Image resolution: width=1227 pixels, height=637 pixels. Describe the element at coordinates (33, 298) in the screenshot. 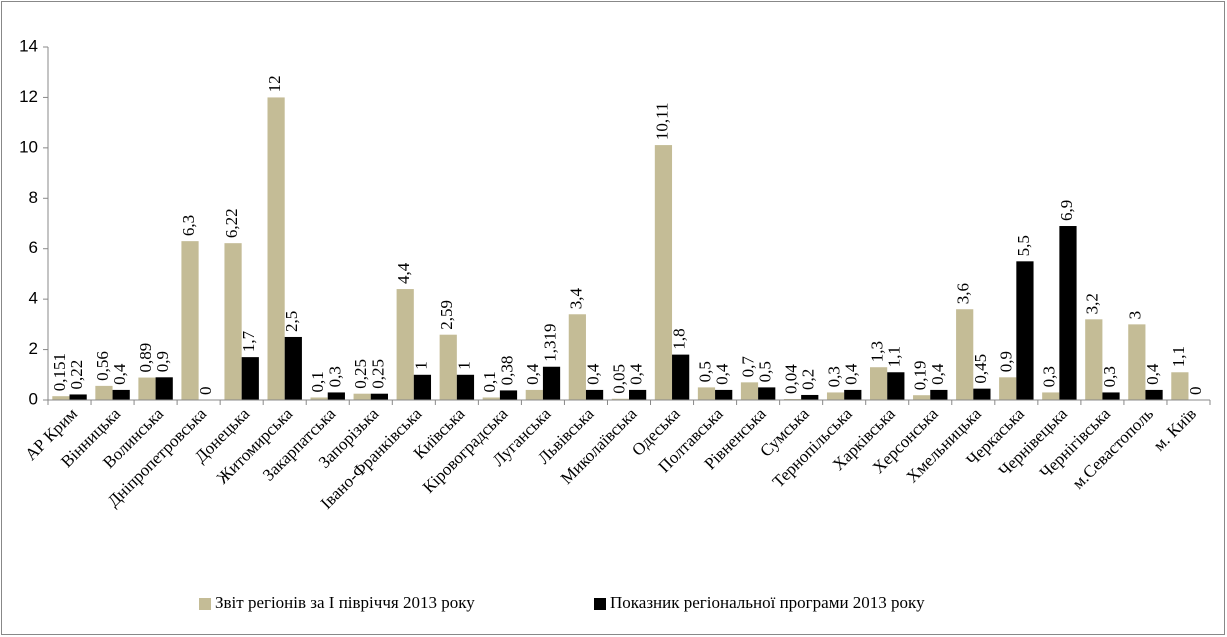

I see `y-tick-label: 4` at that location.